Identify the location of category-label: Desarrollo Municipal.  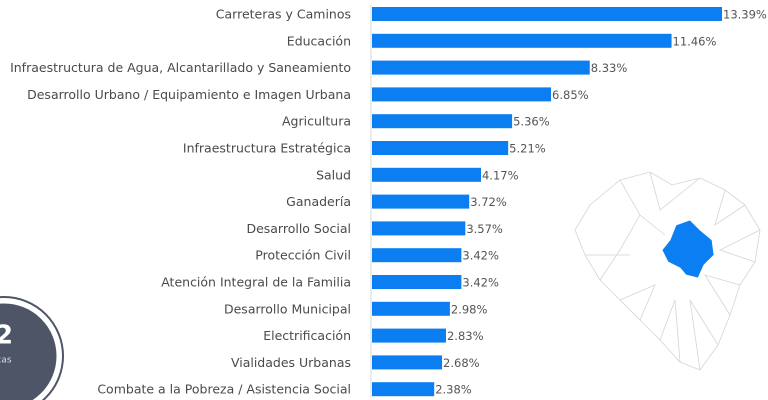
(287, 308).